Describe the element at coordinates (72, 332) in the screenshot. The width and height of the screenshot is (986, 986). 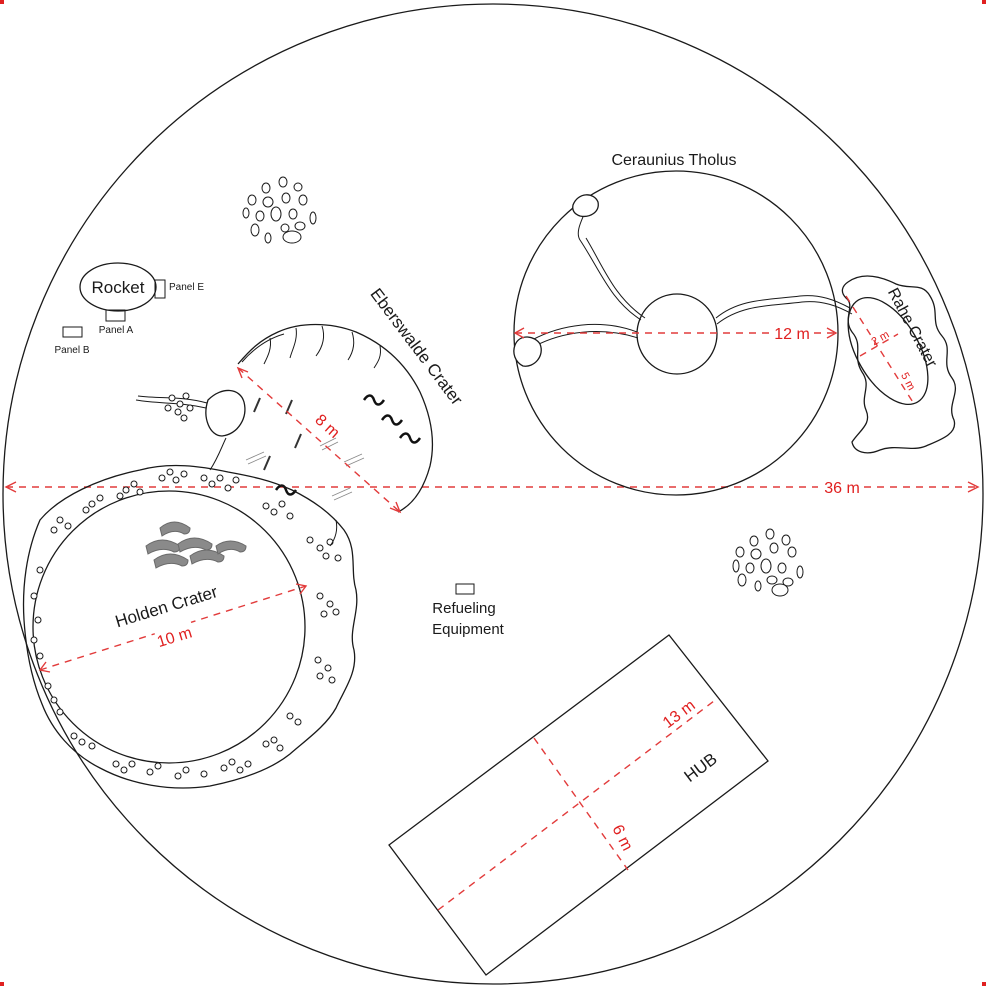
I see `panel-b-marker` at that location.